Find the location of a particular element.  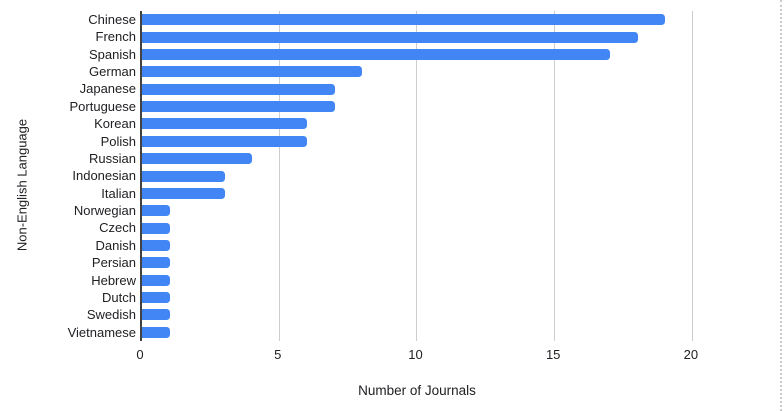

x-axis-title: Number of Journals is located at coordinates (417, 390).